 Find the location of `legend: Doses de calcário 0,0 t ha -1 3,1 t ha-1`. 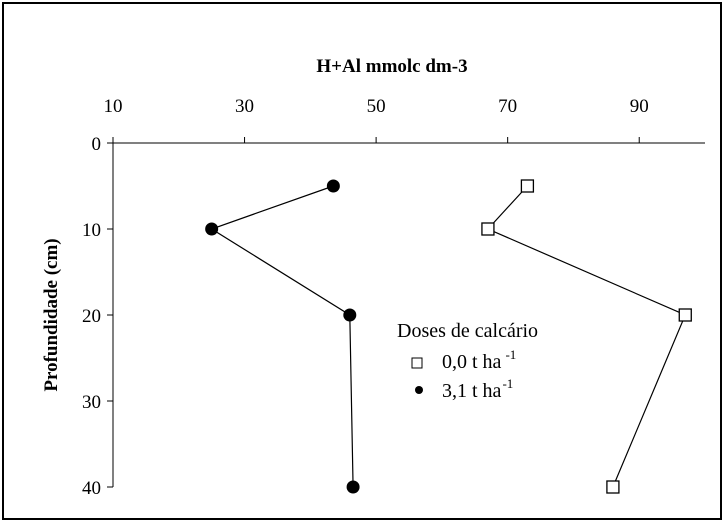

legend: Doses de calcário 0,0 t ha -1 3,1 t ha-1 is located at coordinates (467, 361).